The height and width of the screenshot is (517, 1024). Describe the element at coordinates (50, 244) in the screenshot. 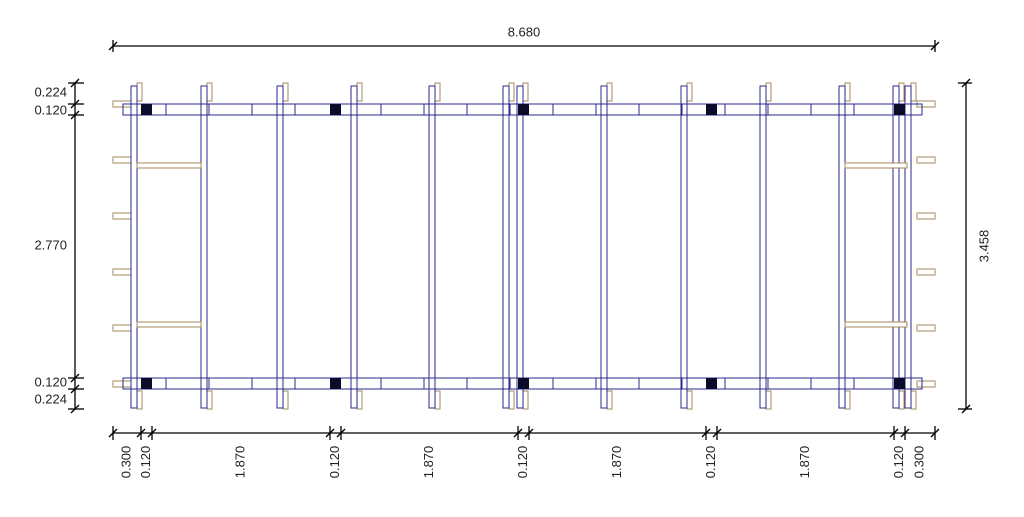

I see `left-dimension-label: 2.770` at that location.